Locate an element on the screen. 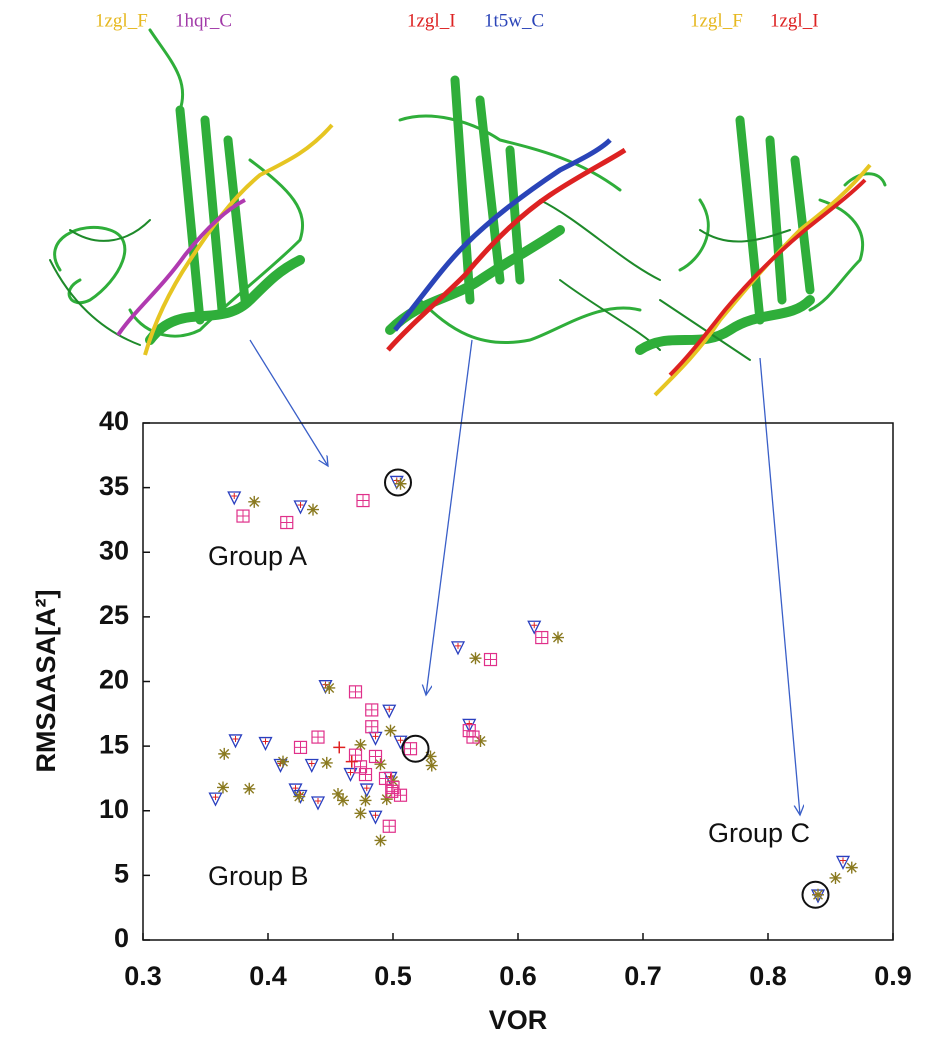  x-tick-label: 0.5 is located at coordinates (393, 976).